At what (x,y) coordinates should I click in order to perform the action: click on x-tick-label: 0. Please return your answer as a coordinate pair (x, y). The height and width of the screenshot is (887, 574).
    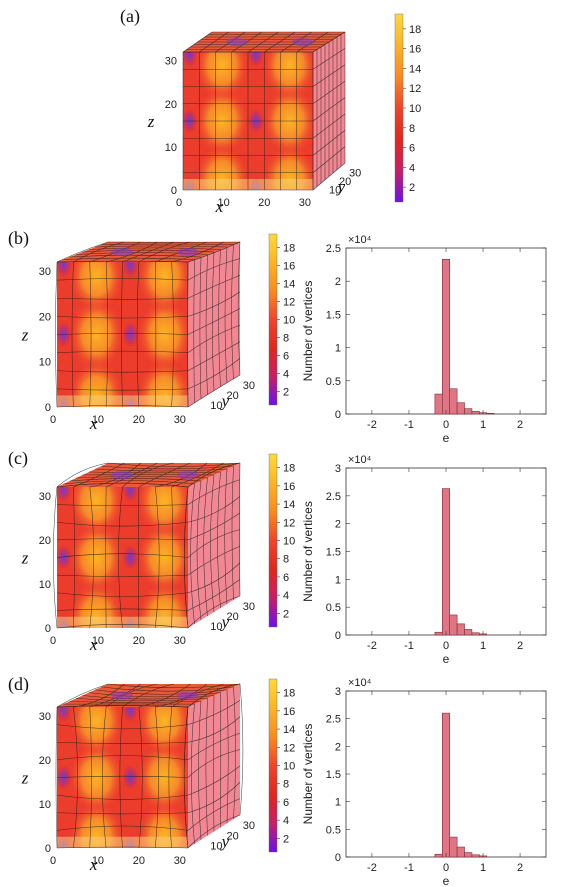
    Looking at the image, I should click on (53, 861).